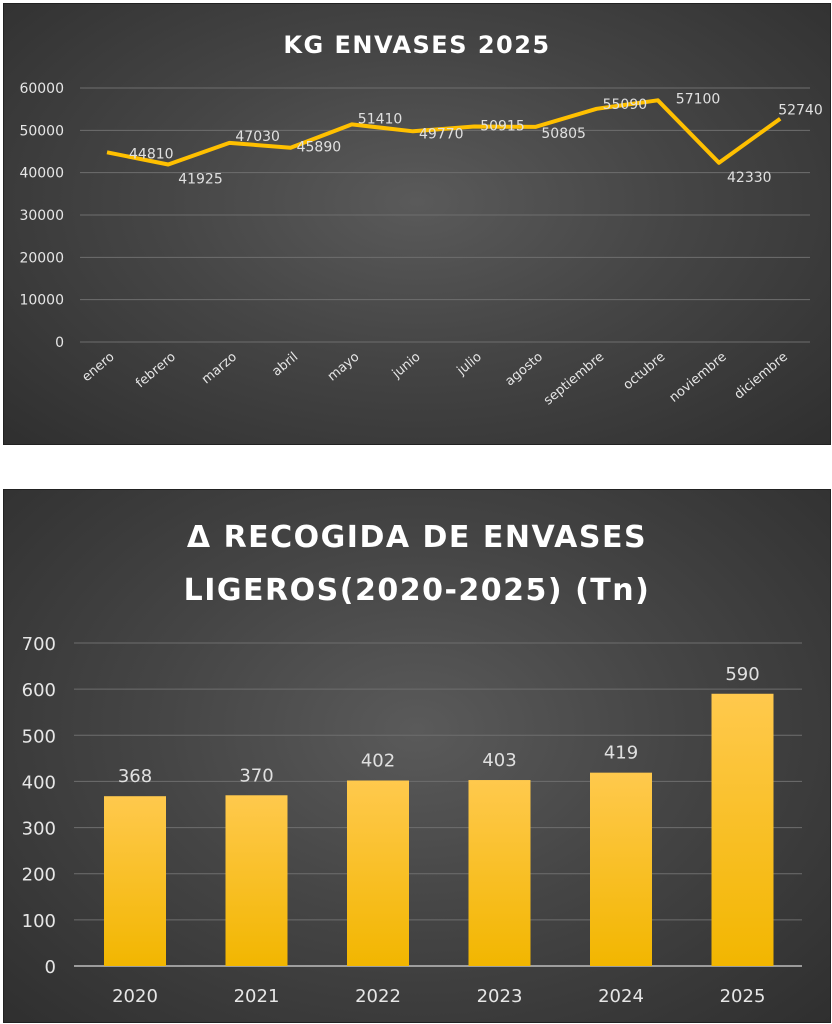  Describe the element at coordinates (469, 365) in the screenshot. I see `line-chart-x-tick: julio` at that location.